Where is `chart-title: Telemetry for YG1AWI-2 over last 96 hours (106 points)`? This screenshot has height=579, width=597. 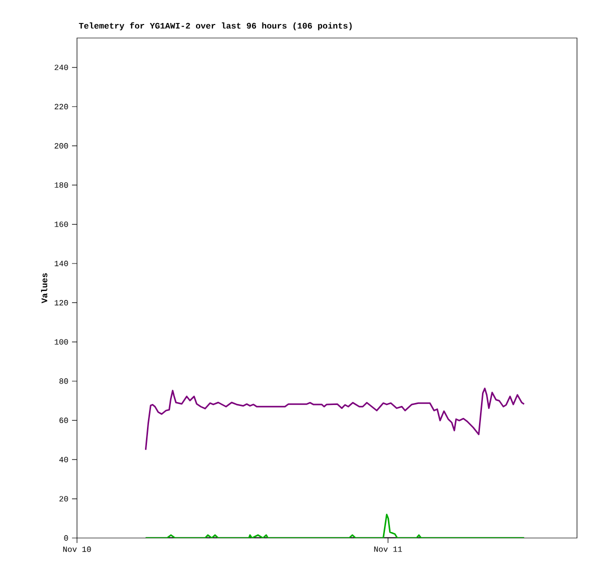
chart-title: Telemetry for YG1AWI-2 over last 96 hours (106 points) is located at coordinates (215, 26).